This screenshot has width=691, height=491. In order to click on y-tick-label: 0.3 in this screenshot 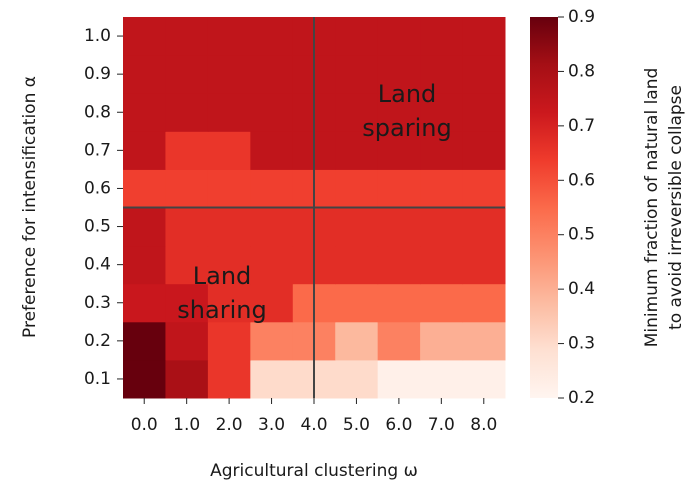, I will do `click(97, 303)`.